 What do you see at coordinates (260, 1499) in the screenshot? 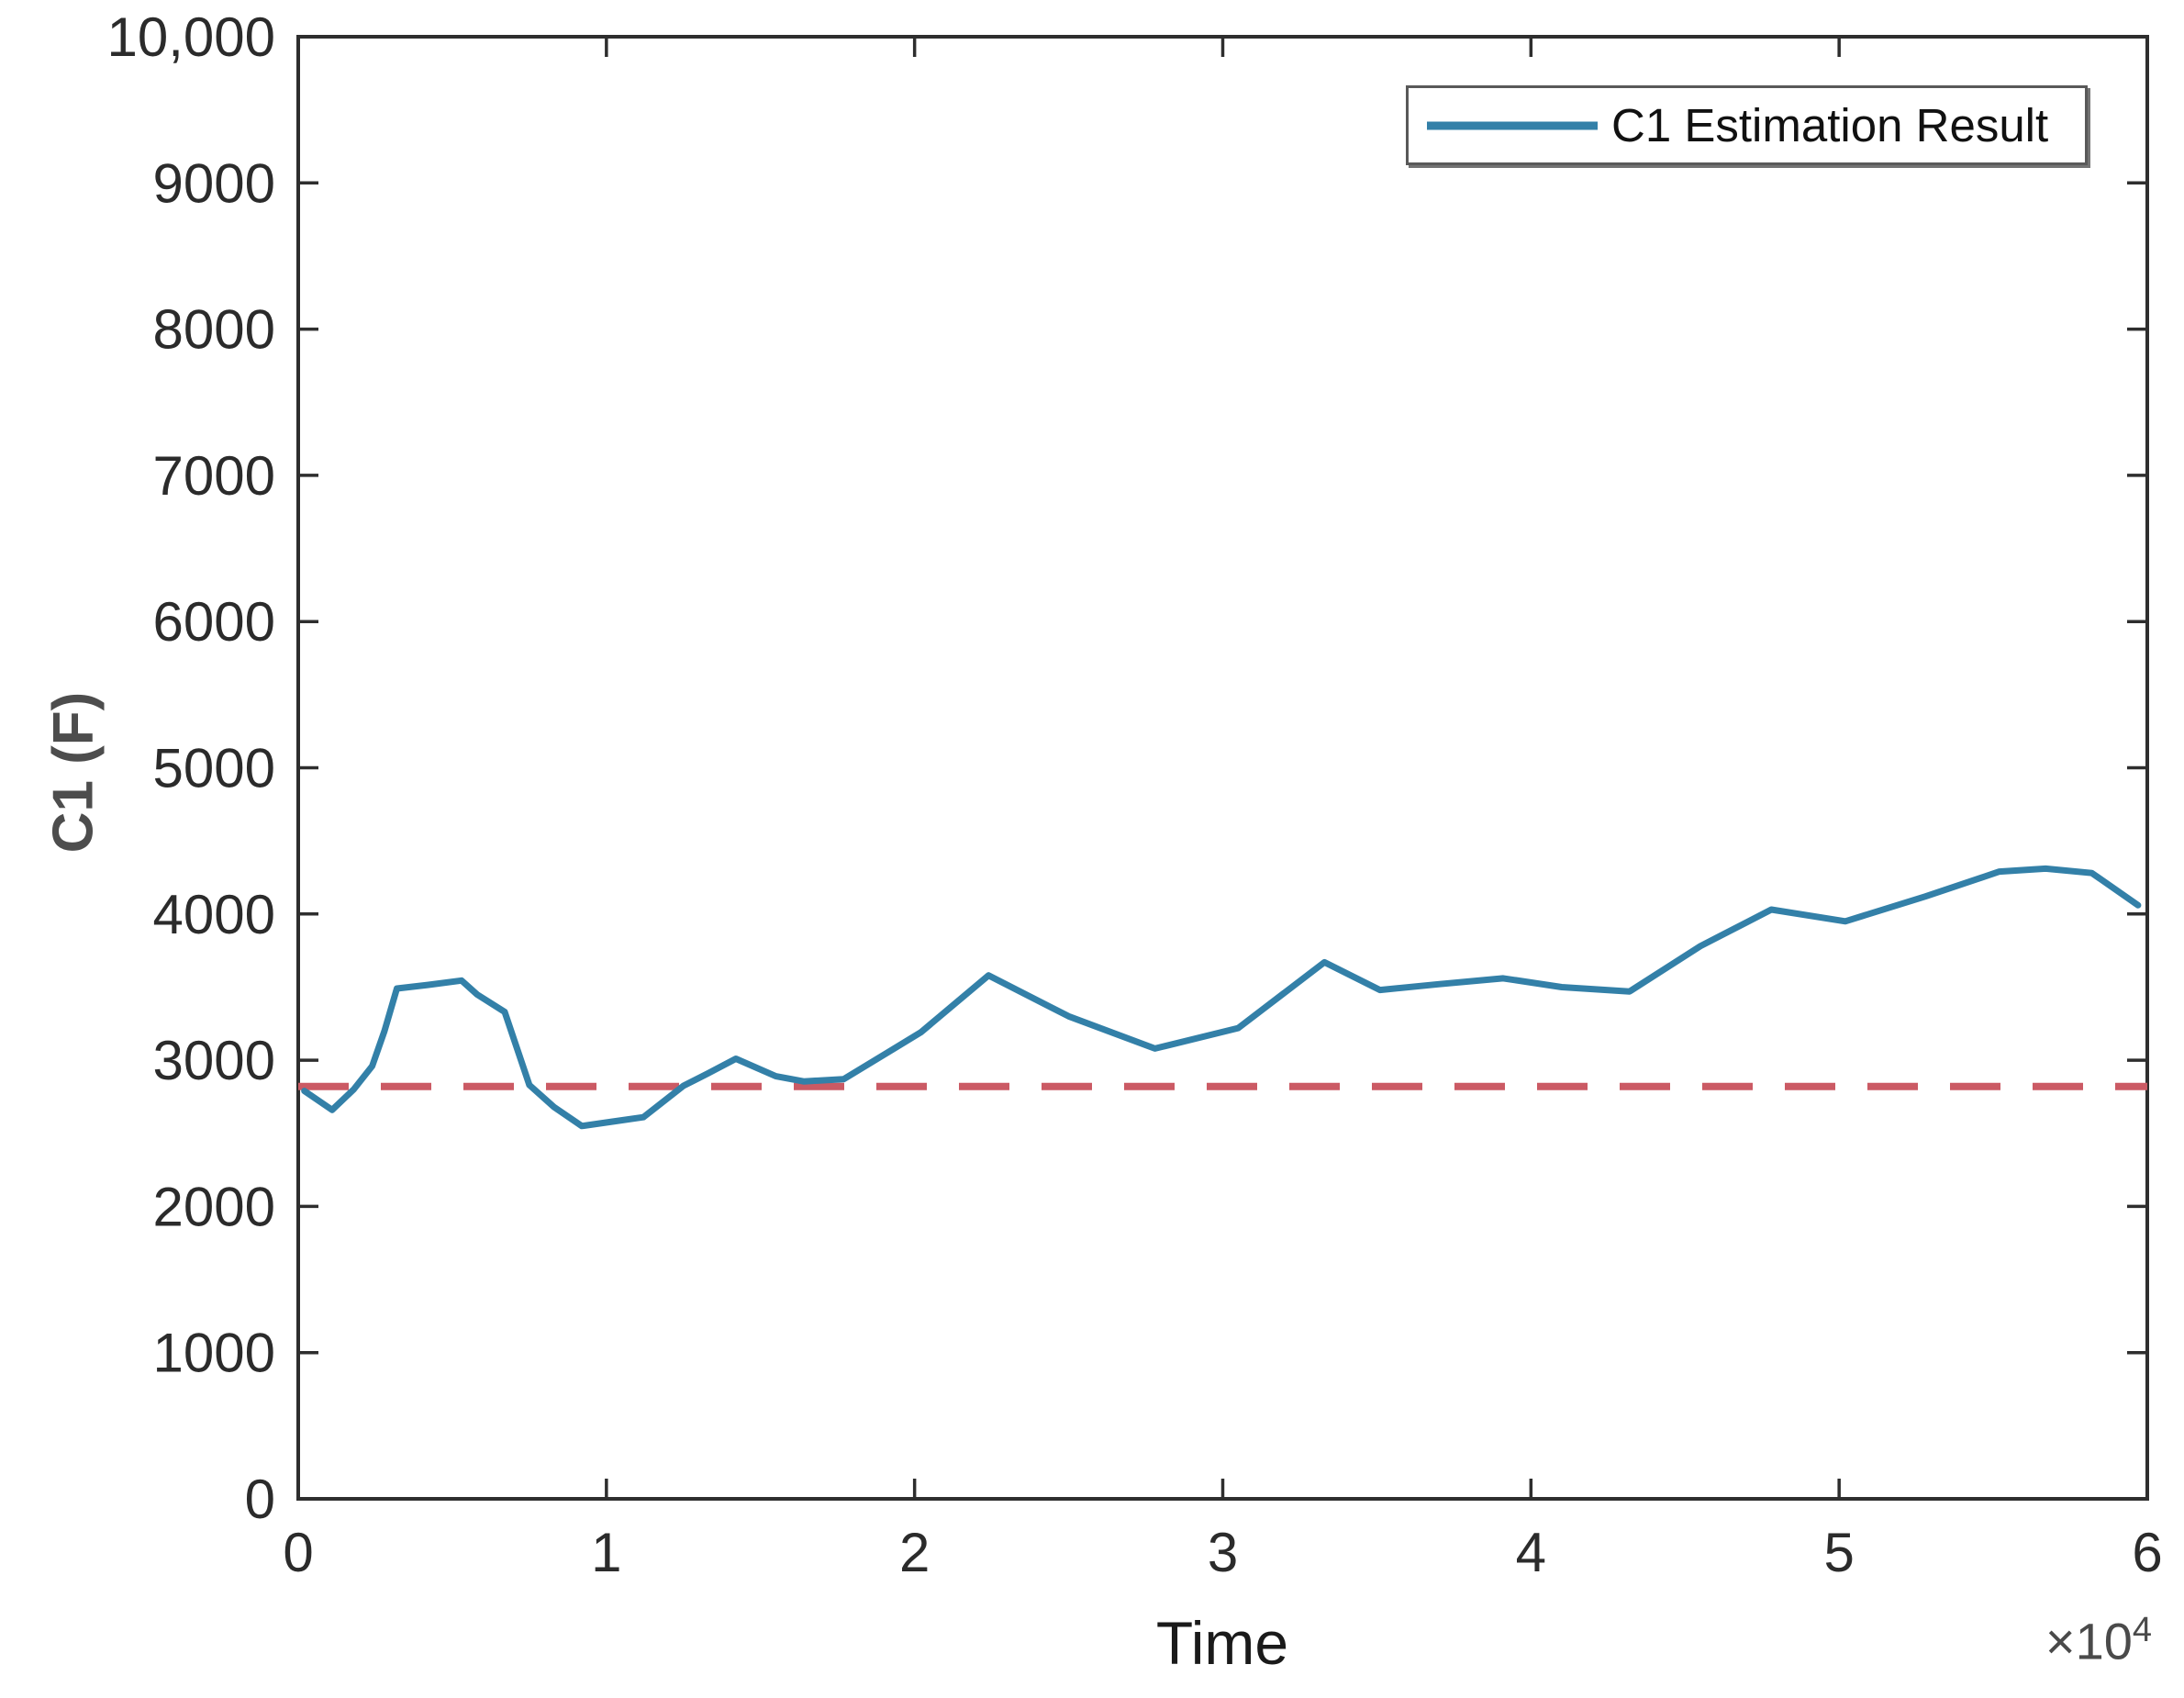
I see `y-tick-label: 0` at bounding box center [260, 1499].